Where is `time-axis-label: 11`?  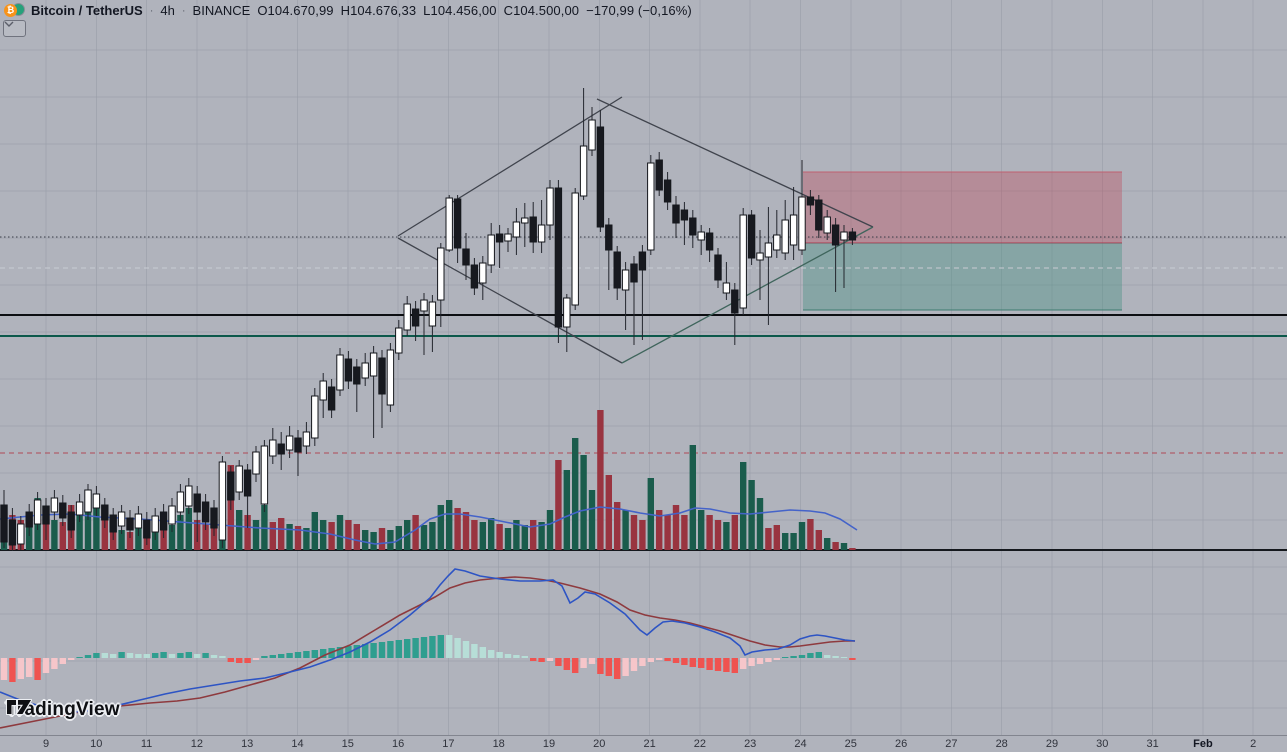
time-axis-label: 11 is located at coordinates (146, 744).